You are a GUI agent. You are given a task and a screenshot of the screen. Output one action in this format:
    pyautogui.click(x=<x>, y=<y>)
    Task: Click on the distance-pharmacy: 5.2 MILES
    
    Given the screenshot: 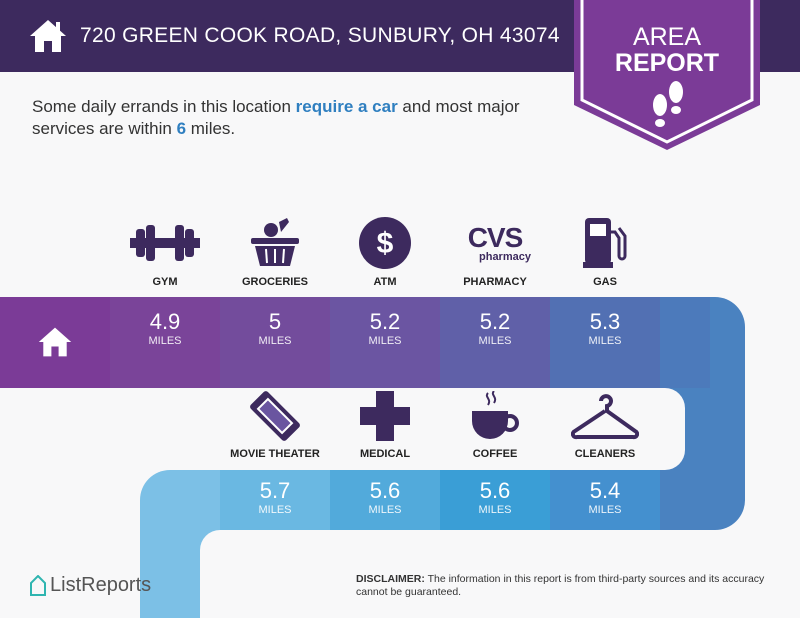 What is the action you would take?
    pyautogui.click(x=495, y=342)
    